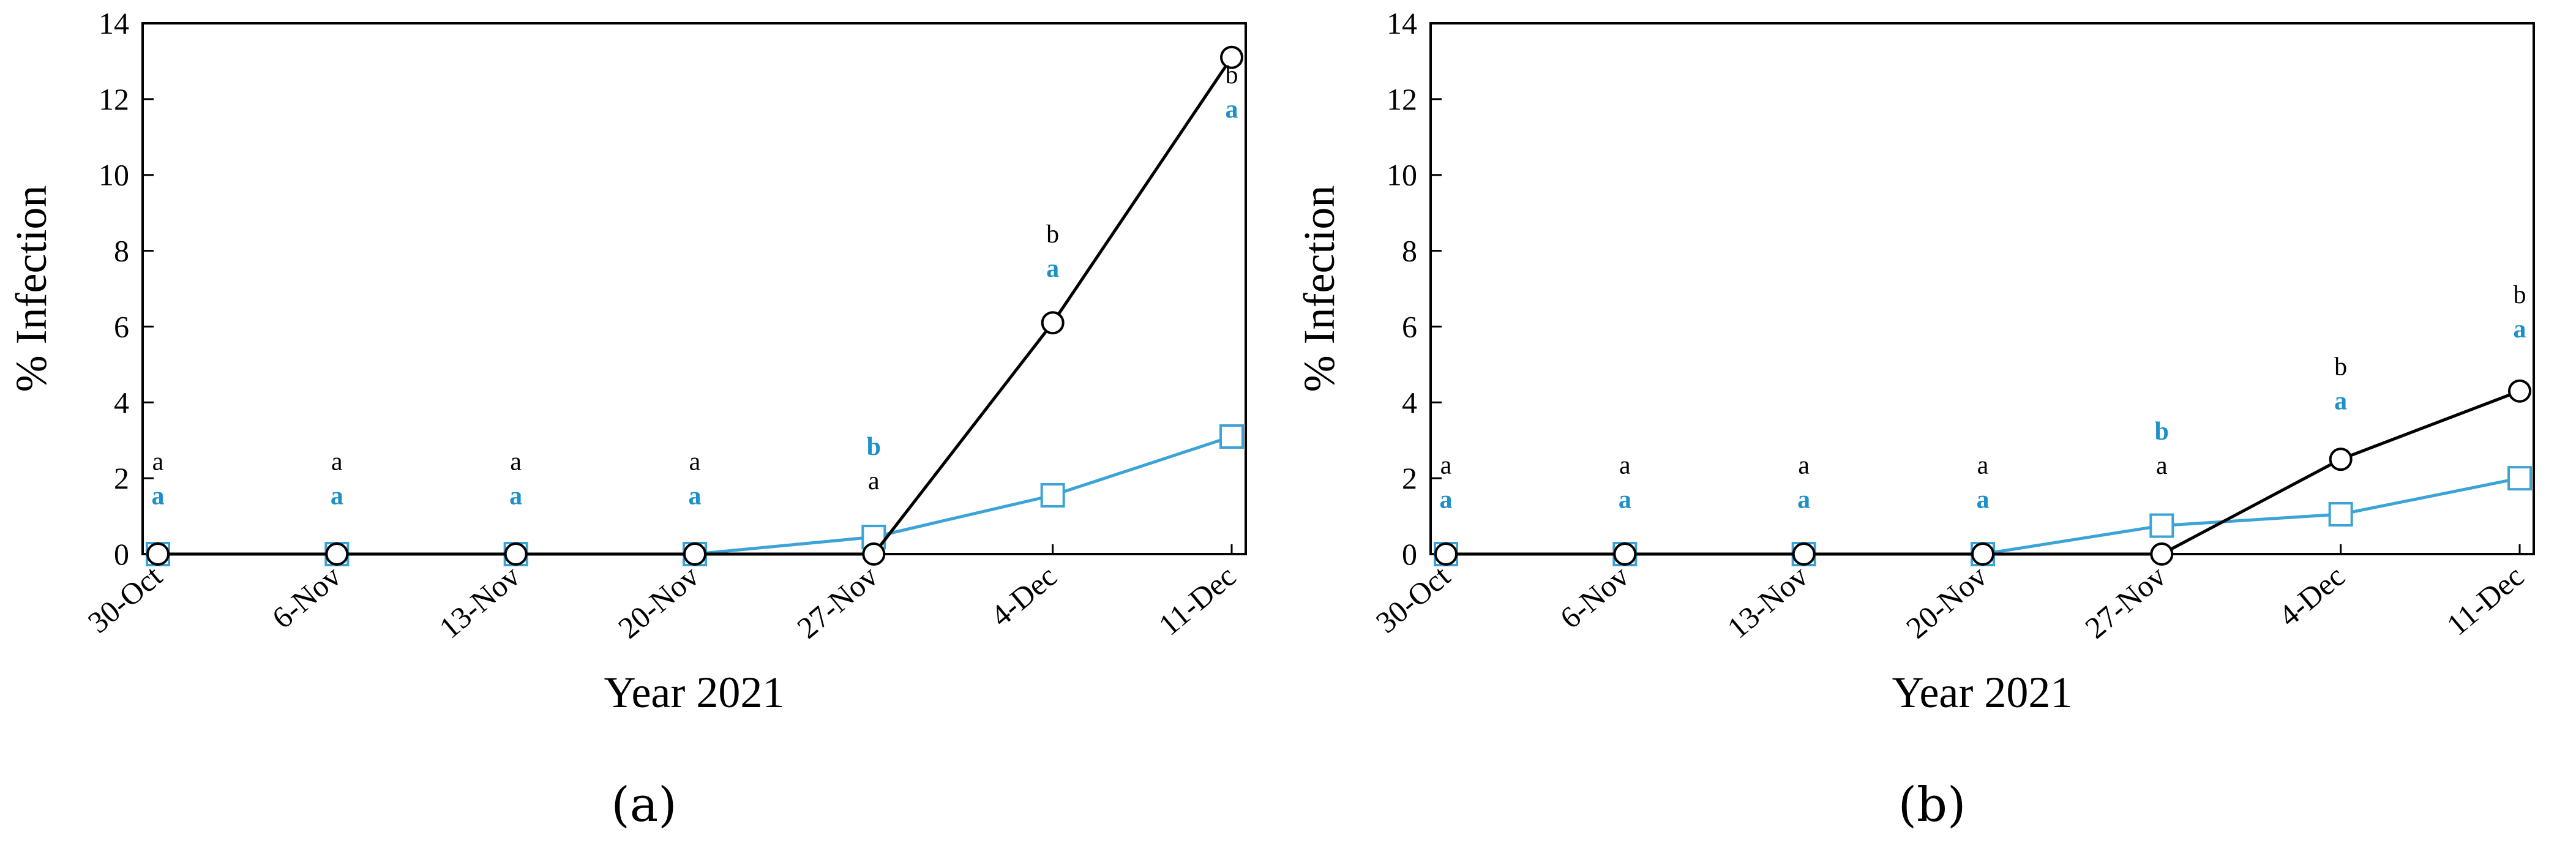 The width and height of the screenshot is (2576, 851). What do you see at coordinates (644, 806) in the screenshot?
I see `panel-caption-a: (a)` at bounding box center [644, 806].